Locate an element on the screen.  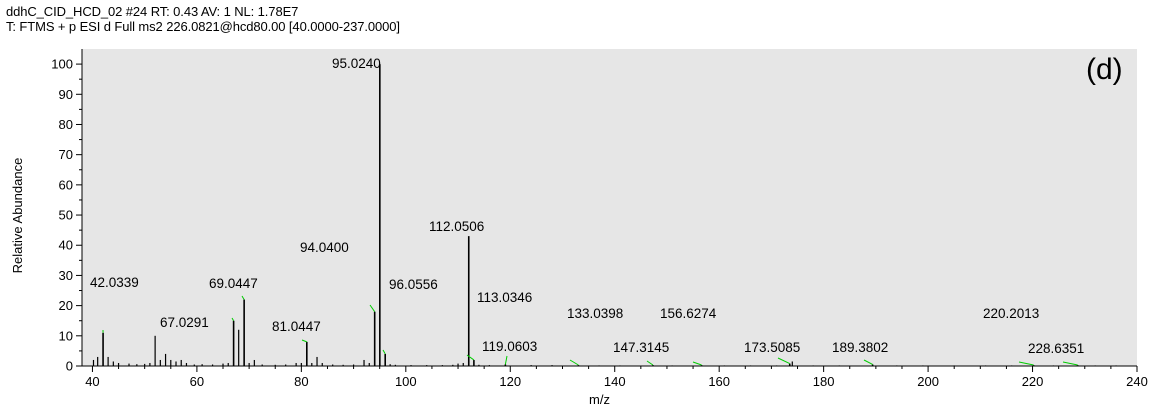
peak-label-81.0447: 81.0447 is located at coordinates (296, 326).